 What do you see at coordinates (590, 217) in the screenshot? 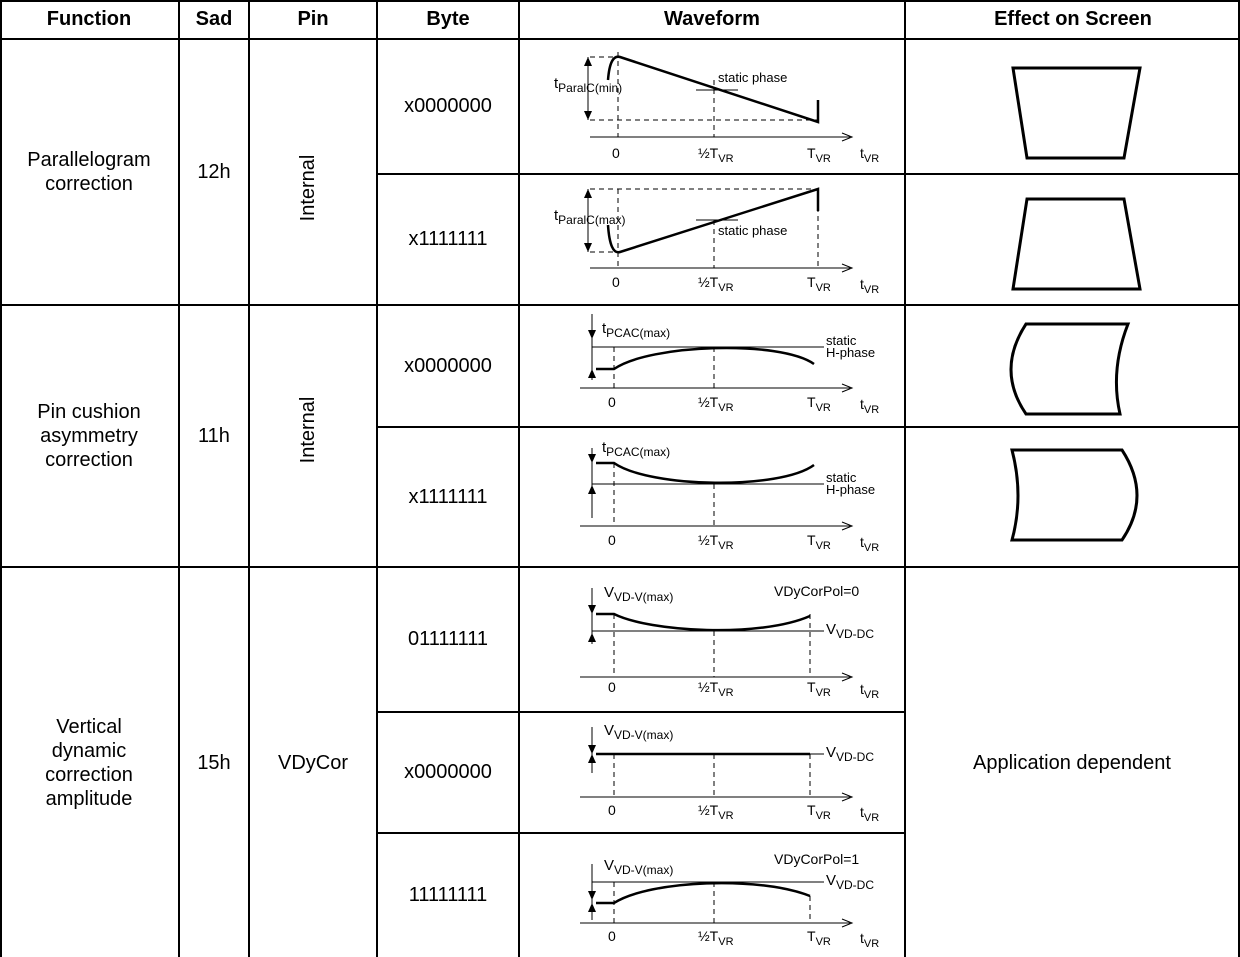
I see `amplitude-label: tParalC(max)` at bounding box center [590, 217].